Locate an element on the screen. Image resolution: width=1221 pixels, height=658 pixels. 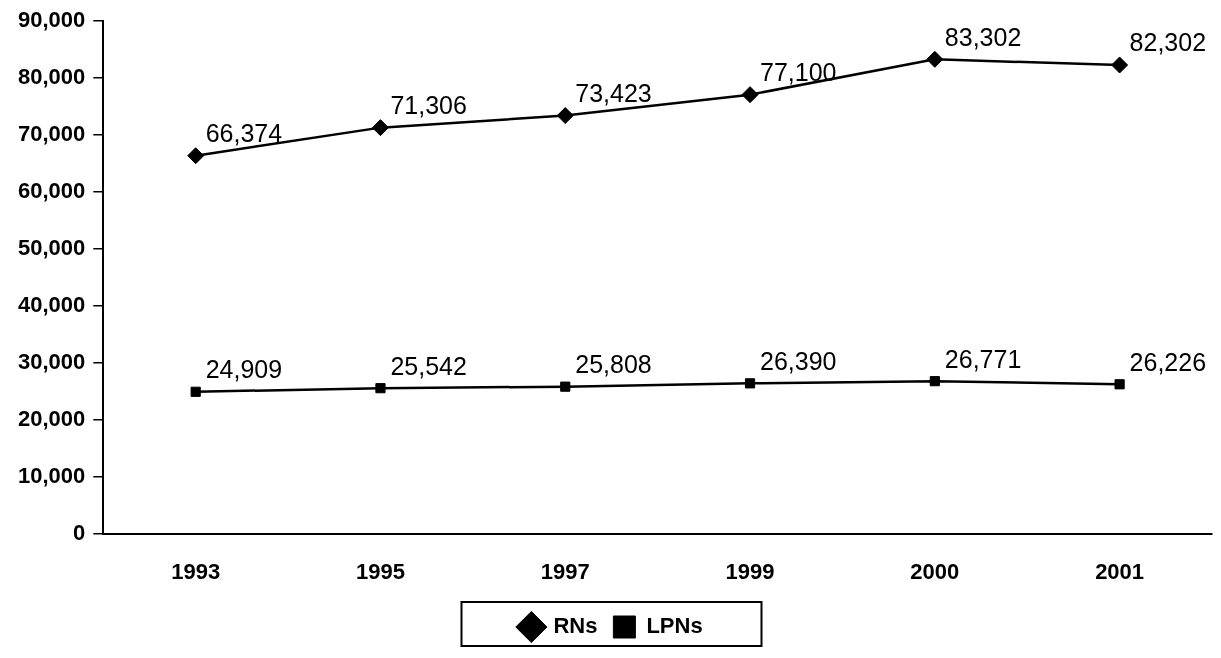
x-tick-label: 1995 is located at coordinates (380, 571).